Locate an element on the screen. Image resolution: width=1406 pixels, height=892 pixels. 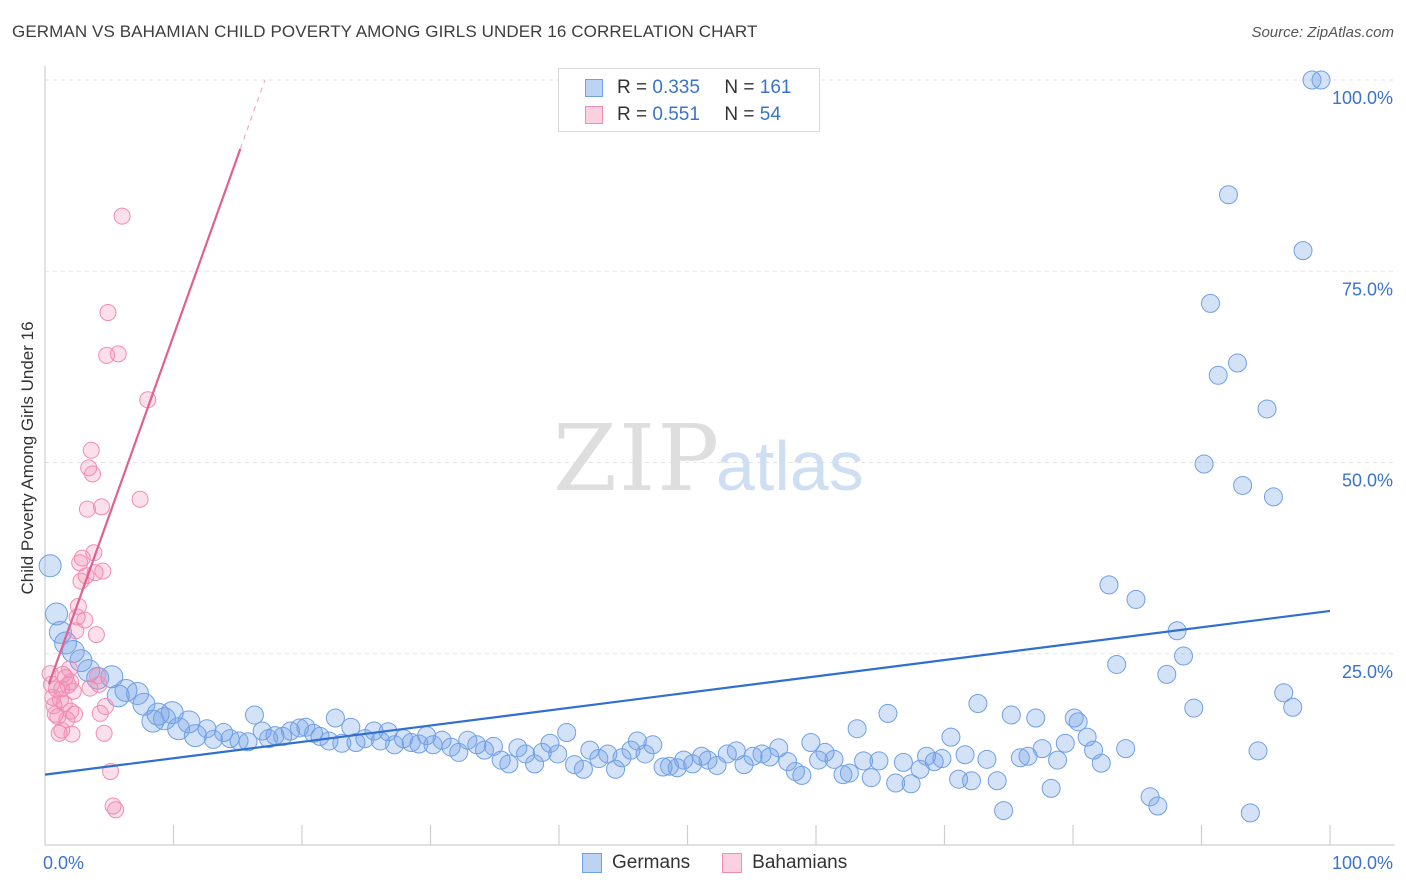
y-tick-label: 100.0% is located at coordinates (1362, 98).